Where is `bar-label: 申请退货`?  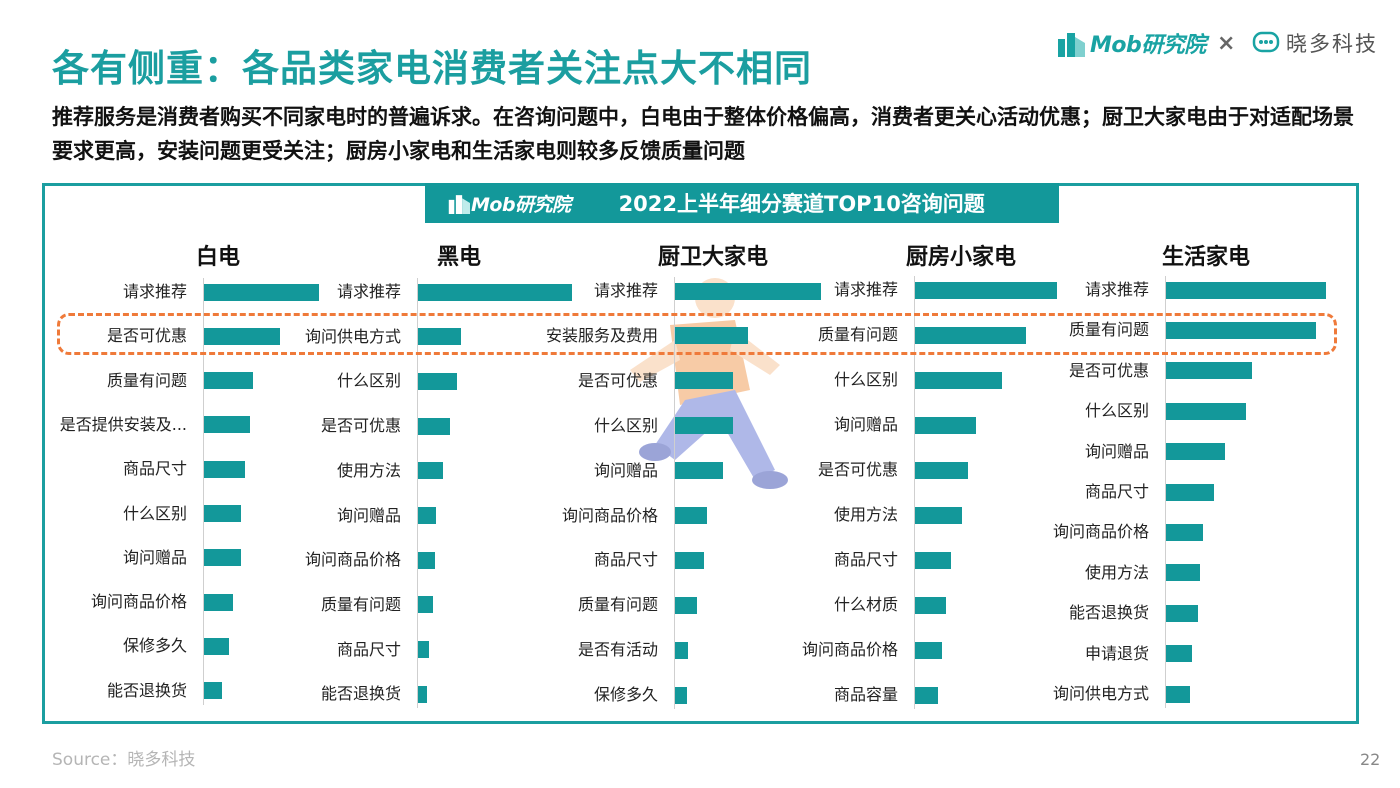 bar-label: 申请退货 is located at coordinates (1116, 653).